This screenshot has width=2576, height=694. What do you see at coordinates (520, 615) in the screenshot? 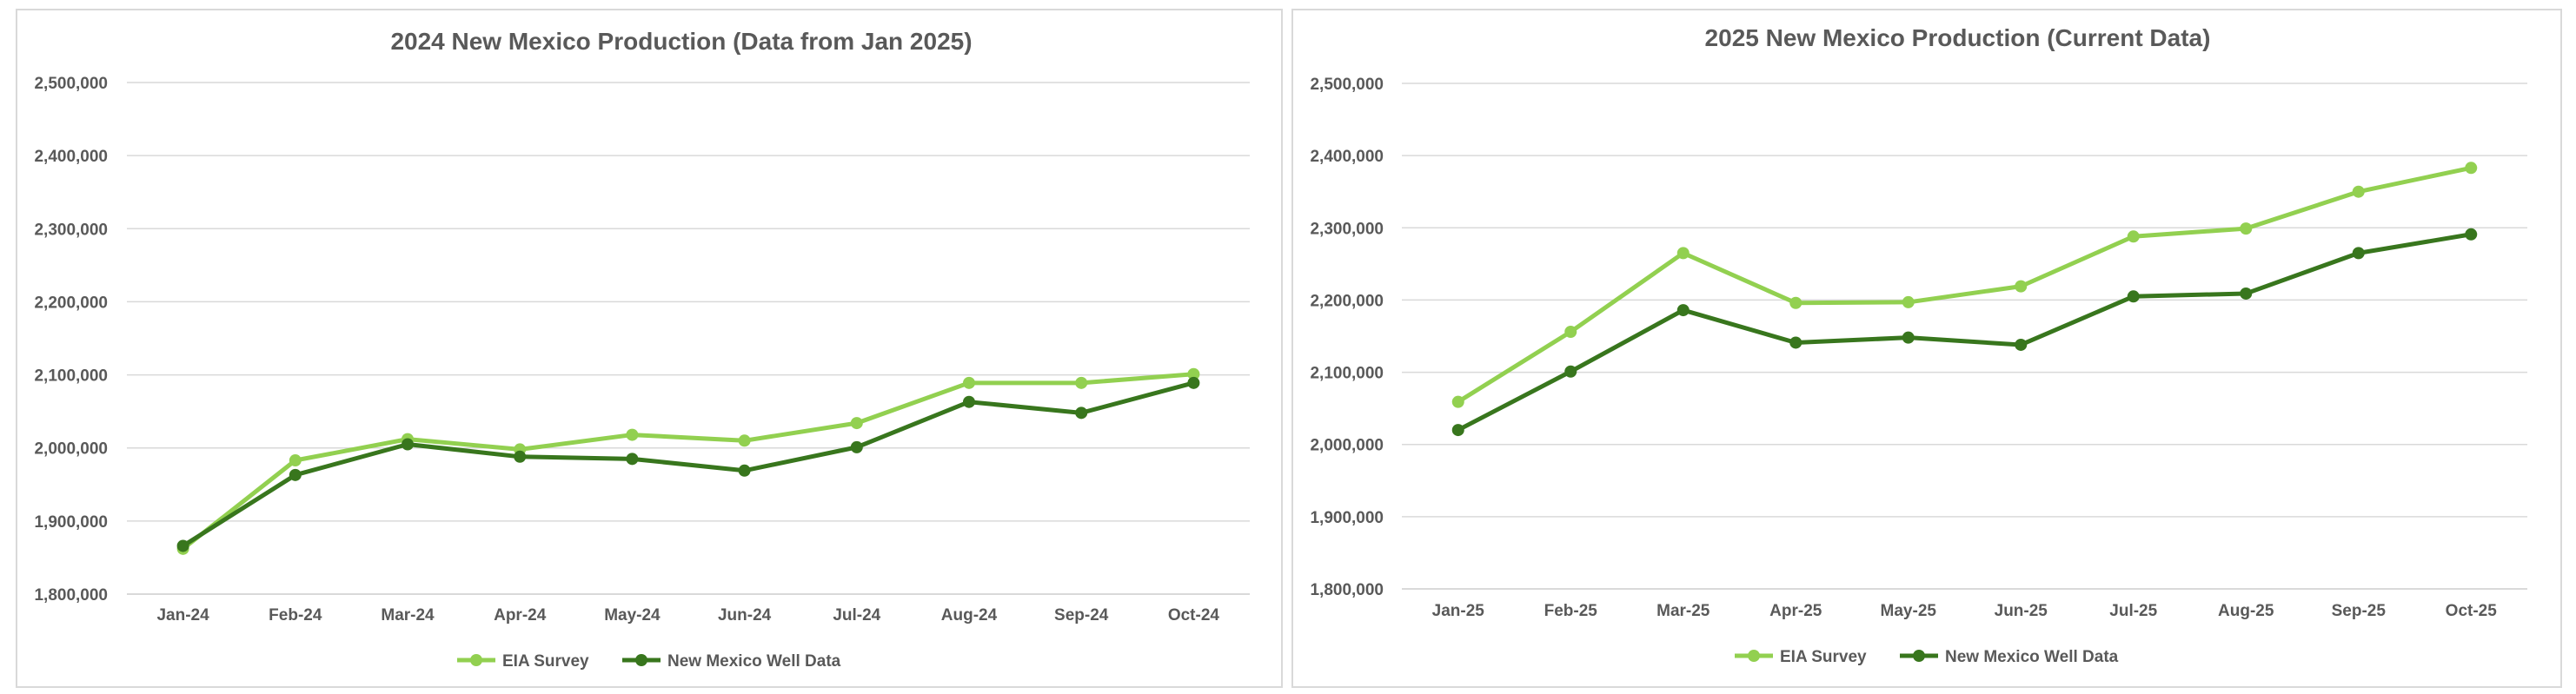
I see `x-tick-label: Apr-24` at bounding box center [520, 615].